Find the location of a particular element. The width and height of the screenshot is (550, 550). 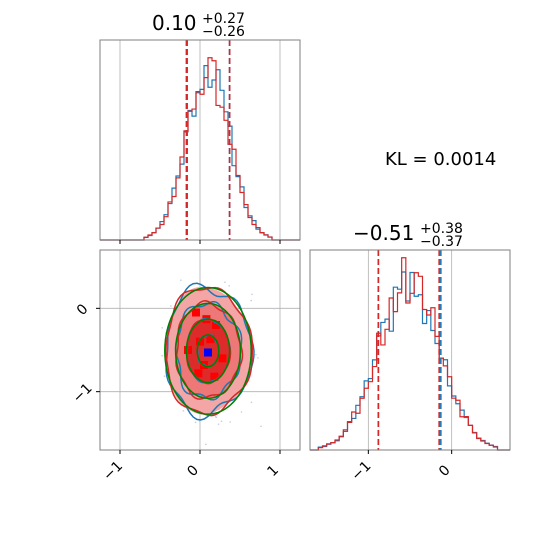

histogram2-title-median: −0.51 is located at coordinates (383, 233).